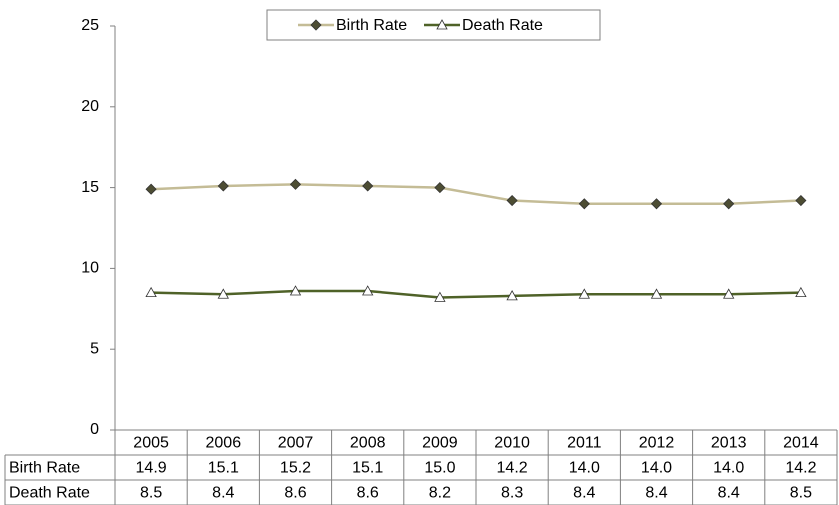 Image resolution: width=839 pixels, height=505 pixels. Describe the element at coordinates (440, 443) in the screenshot. I see `x-tick-label: 2009` at that location.